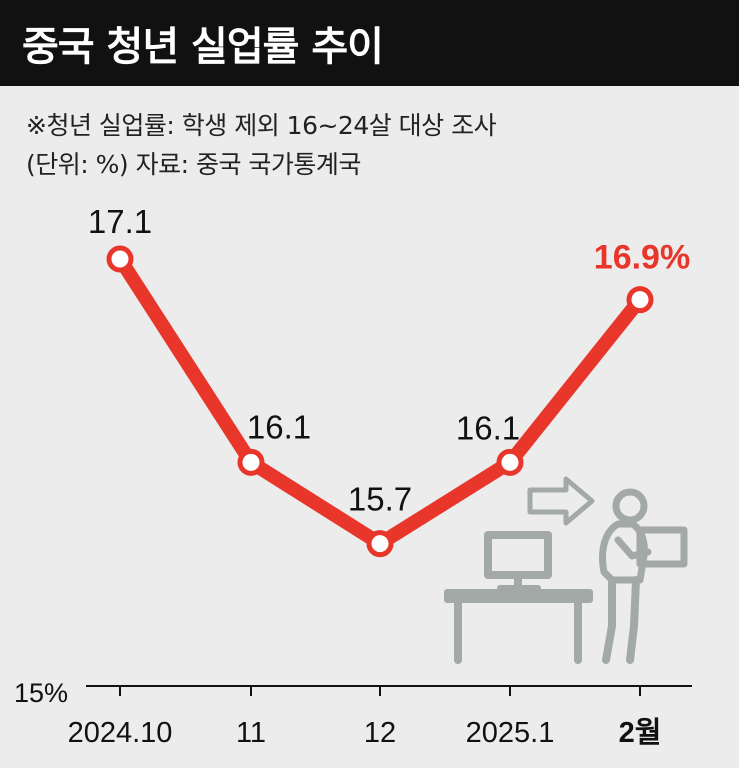 Image resolution: width=739 pixels, height=768 pixels. What do you see at coordinates (193, 164) in the screenshot?
I see `unit-source-note: (단위: %) 자료: 중국 국가통계국` at bounding box center [193, 164].